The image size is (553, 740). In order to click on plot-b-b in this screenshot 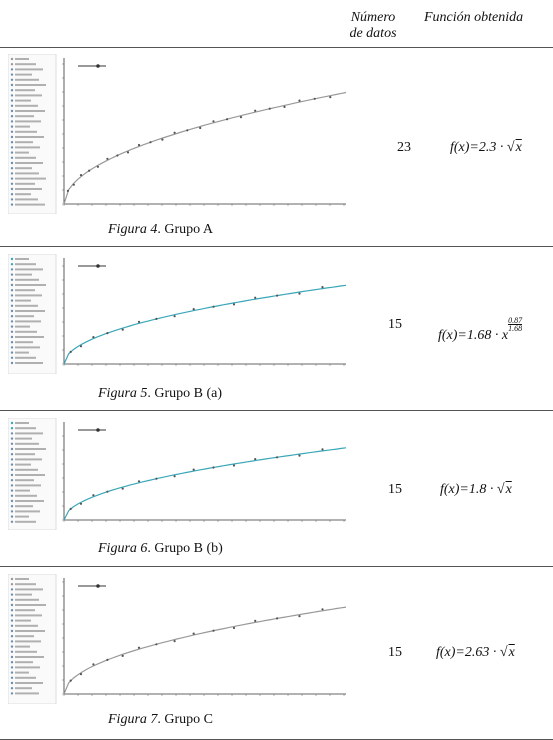, I will do `click(177, 474)`.